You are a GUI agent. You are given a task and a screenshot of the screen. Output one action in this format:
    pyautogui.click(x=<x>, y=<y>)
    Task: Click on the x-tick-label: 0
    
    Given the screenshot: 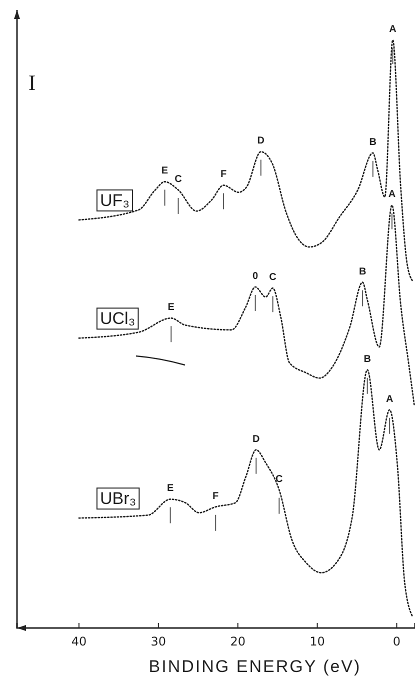 What is the action you would take?
    pyautogui.click(x=396, y=641)
    